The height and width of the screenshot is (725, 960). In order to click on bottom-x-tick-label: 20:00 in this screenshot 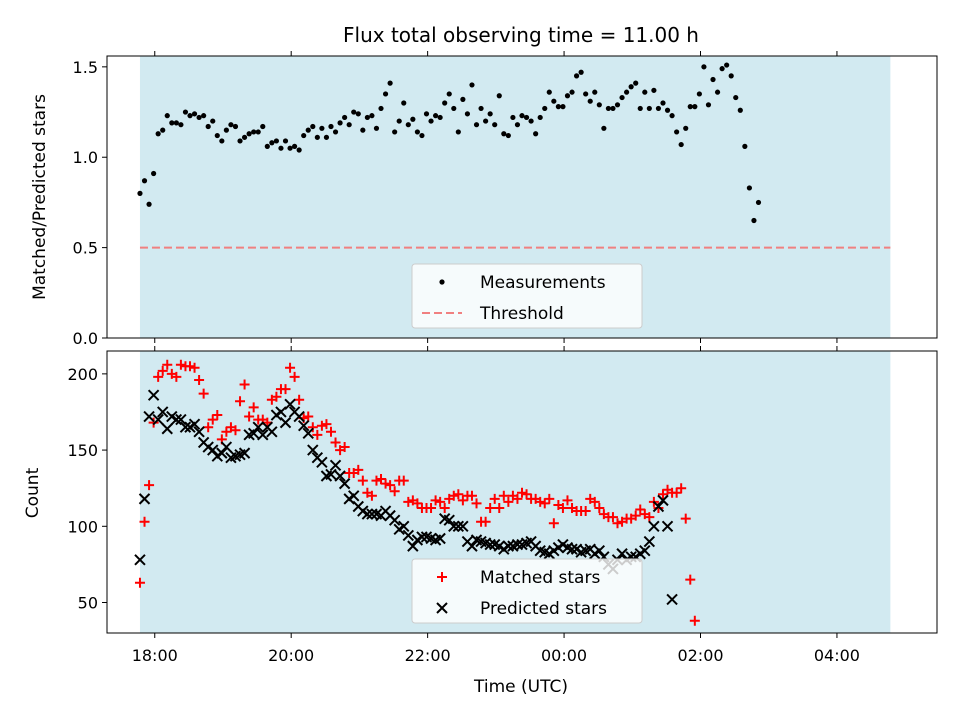, I will do `click(291, 655)`.